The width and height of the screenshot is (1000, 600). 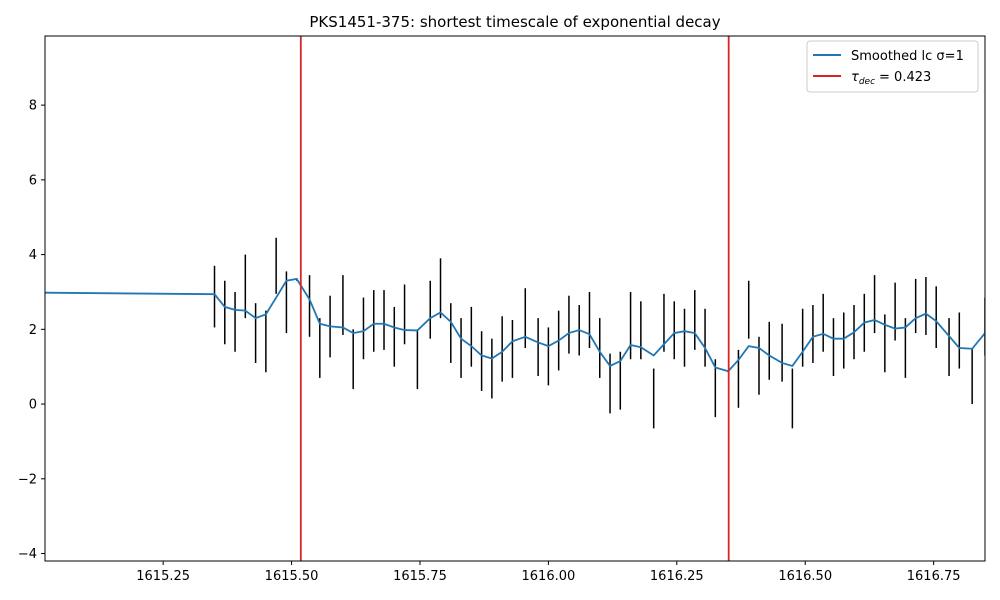 What do you see at coordinates (27, 554) in the screenshot?
I see `y-tick-label: −4` at bounding box center [27, 554].